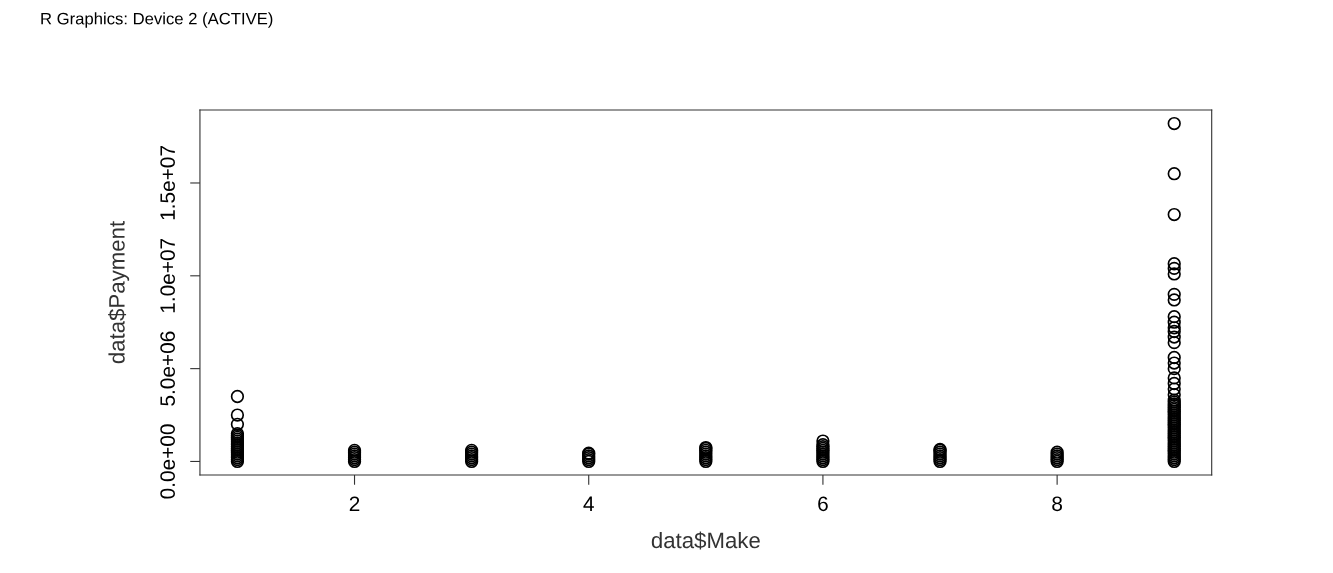  Describe the element at coordinates (167, 368) in the screenshot. I see `y-tick-label: 5.0e+06` at that location.